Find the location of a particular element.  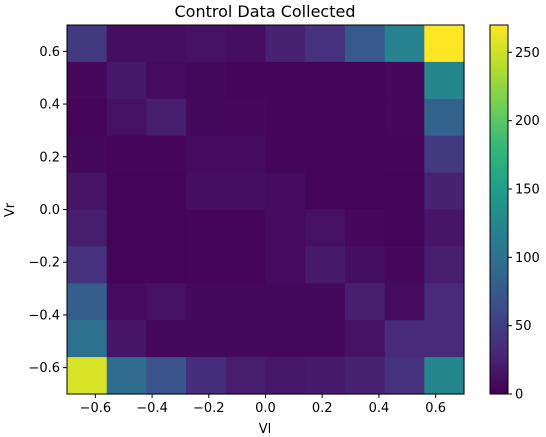

x-tick-label: 0.0 is located at coordinates (265, 408).